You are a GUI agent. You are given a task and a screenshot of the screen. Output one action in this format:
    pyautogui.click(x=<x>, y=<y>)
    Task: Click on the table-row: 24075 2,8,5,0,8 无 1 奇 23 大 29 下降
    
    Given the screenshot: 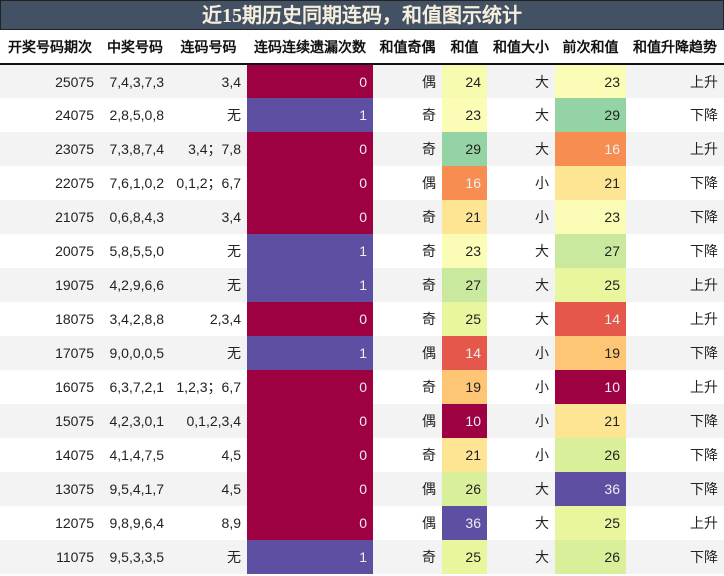 What is the action you would take?
    pyautogui.click(x=362, y=115)
    